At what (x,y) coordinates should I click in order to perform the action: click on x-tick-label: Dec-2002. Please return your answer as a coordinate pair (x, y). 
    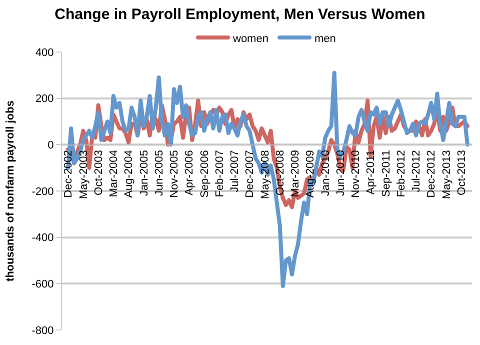
    Looking at the image, I should click on (68, 174).